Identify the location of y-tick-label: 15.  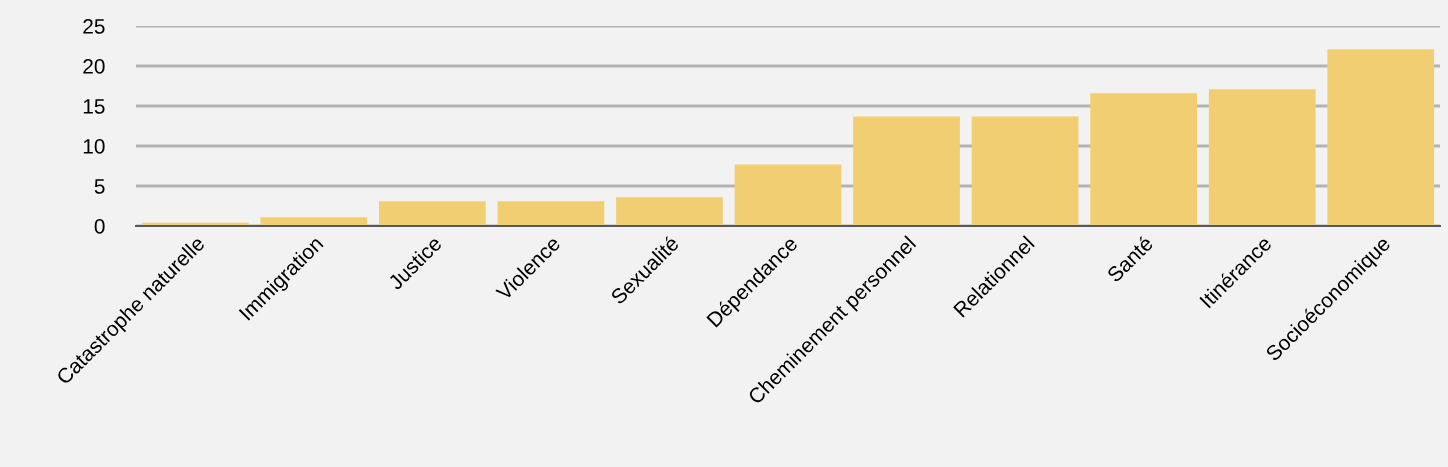
(94, 106).